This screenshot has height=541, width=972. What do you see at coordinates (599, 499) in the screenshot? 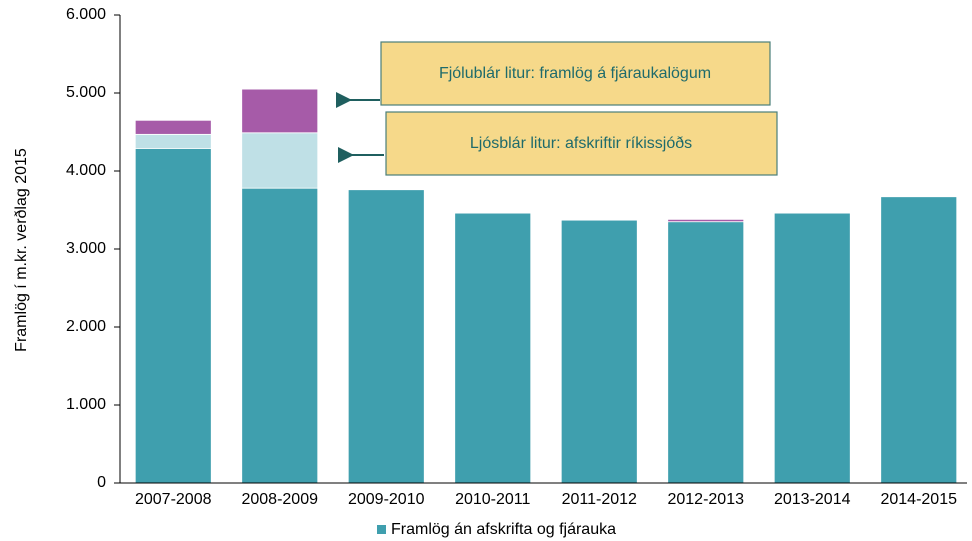
I see `x-tick-label: 2011-2012` at bounding box center [599, 499].